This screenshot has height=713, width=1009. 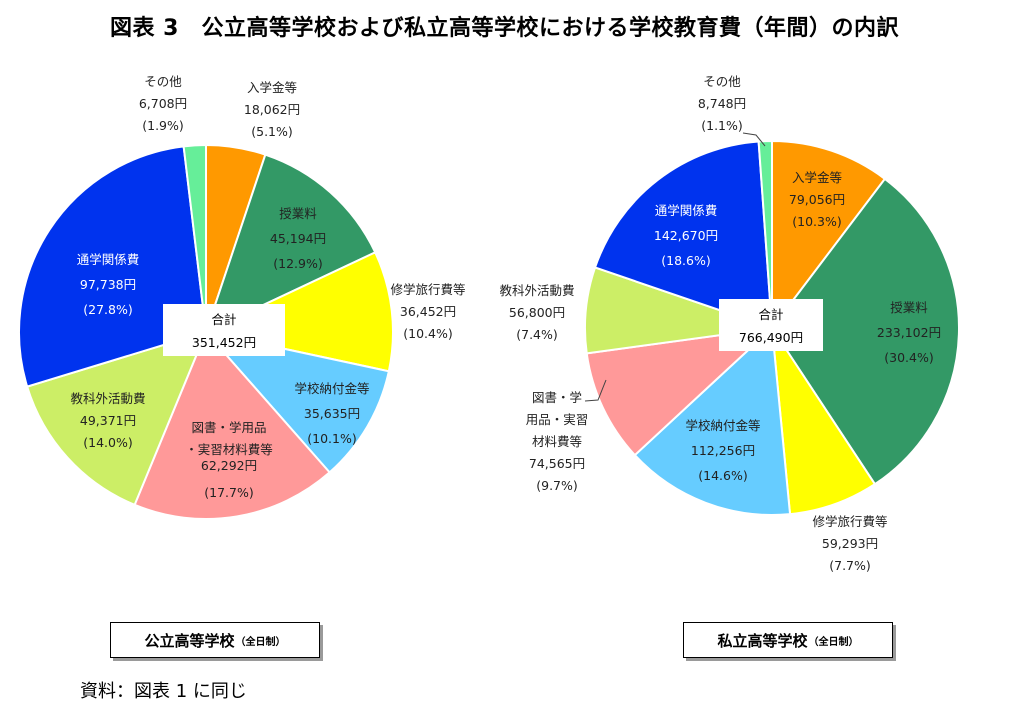 I want to click on private-label-other: その他 8,748円 (1.1%), so click(x=722, y=103).